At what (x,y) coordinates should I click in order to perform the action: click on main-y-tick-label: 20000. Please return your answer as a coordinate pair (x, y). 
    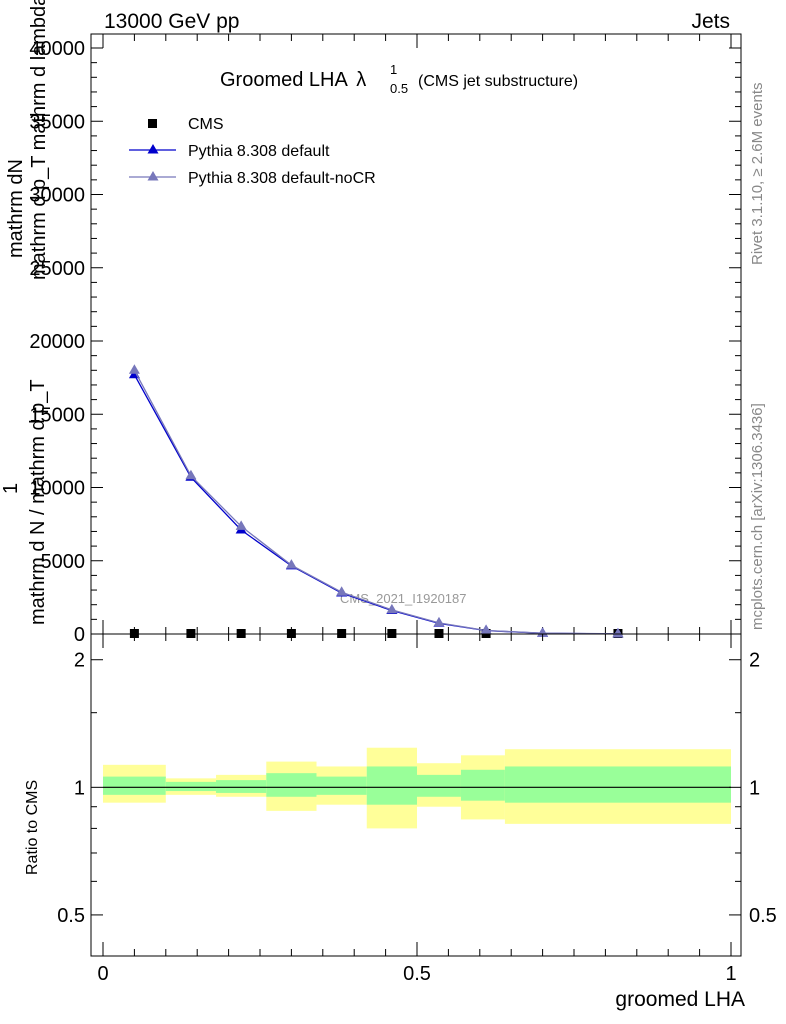
    Looking at the image, I should click on (57, 342).